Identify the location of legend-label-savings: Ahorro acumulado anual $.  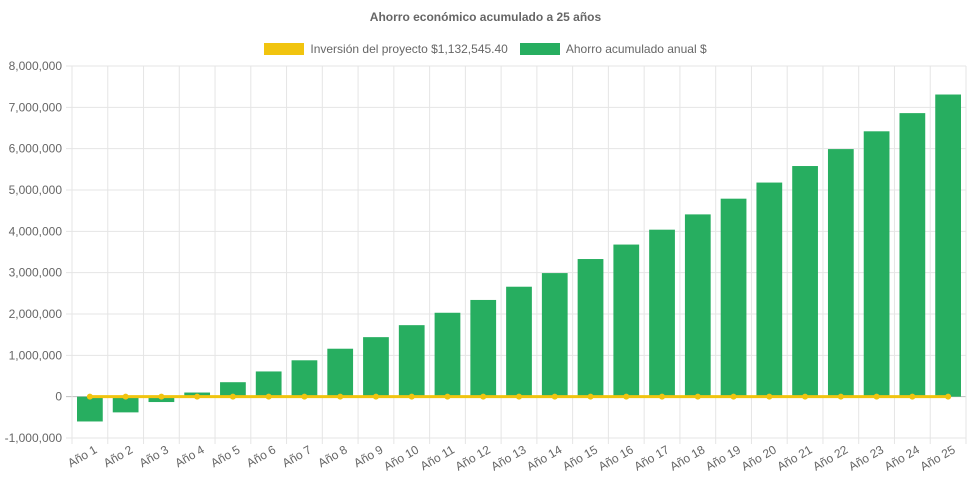
(636, 49).